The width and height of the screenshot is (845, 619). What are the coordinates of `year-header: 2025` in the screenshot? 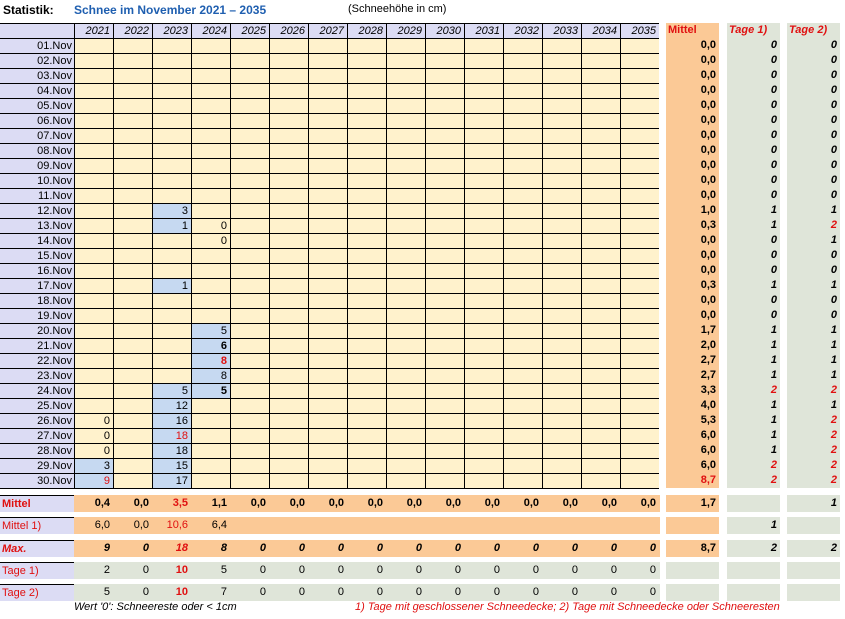 It's located at (249, 30).